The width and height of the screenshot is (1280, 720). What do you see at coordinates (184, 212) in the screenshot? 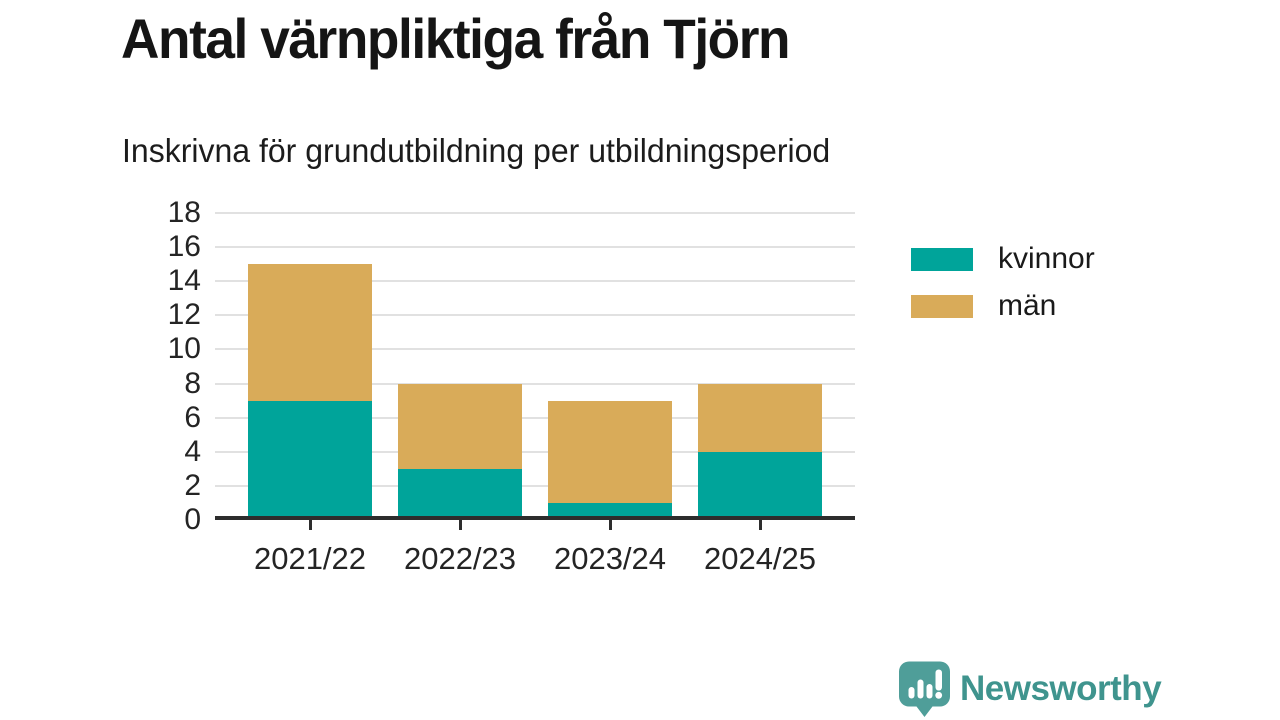
I see `y-tick-label: 18` at bounding box center [184, 212].